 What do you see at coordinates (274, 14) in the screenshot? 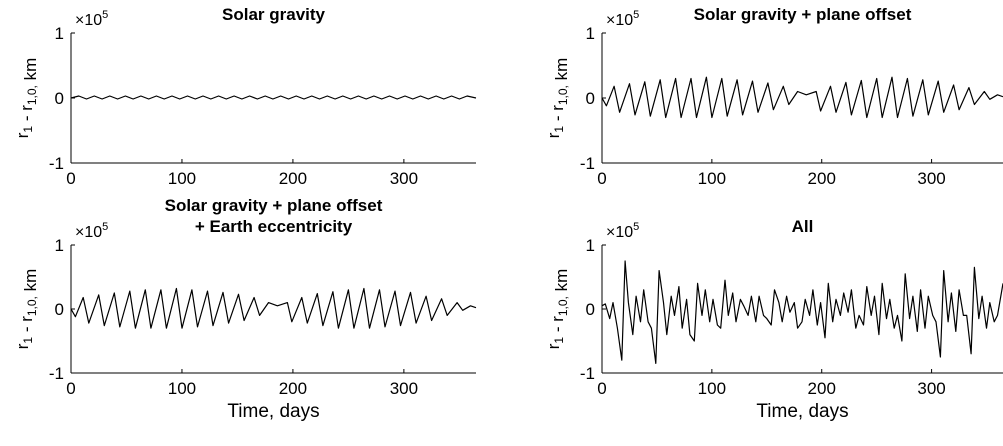
I see `chart-title: Solar gravity` at bounding box center [274, 14].